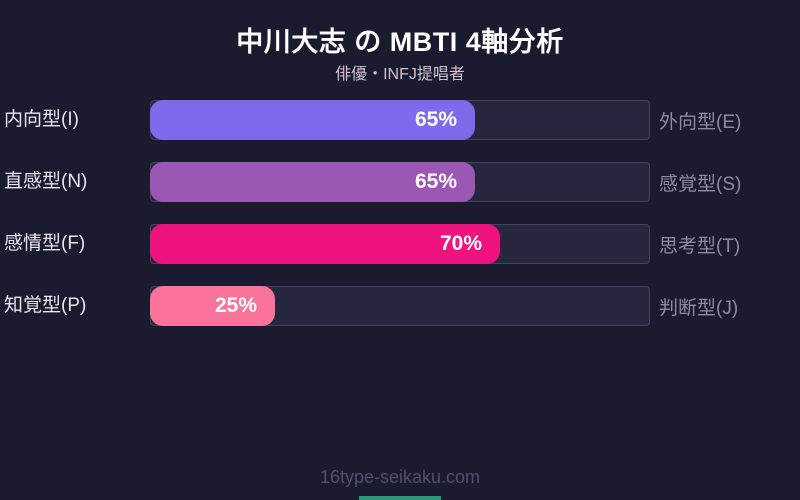 This screenshot has width=800, height=500. What do you see at coordinates (700, 184) in the screenshot?
I see `bar-right-label: 感覚型(S)` at bounding box center [700, 184].